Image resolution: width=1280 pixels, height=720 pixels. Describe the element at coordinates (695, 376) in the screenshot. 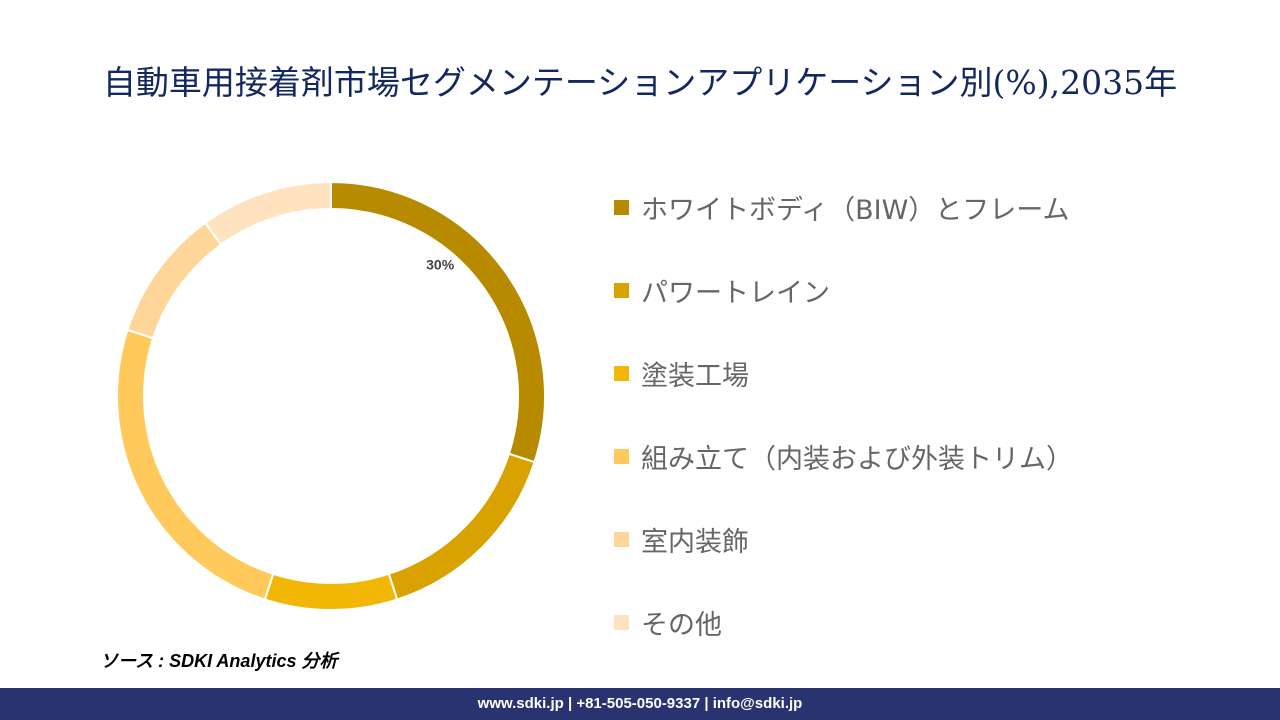

I see `legend-label: 塗装工場` at that location.